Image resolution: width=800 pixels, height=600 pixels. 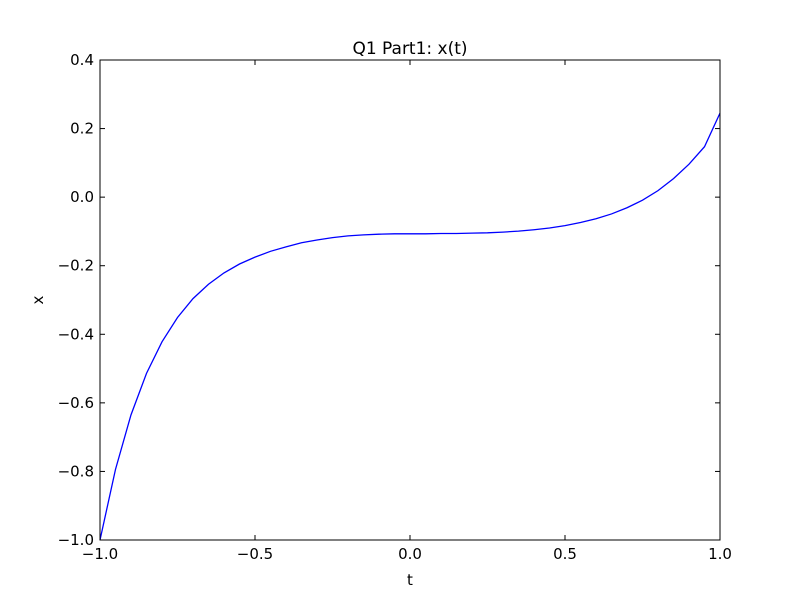 What do you see at coordinates (76, 266) in the screenshot?
I see `y-tick-label: −0.2` at bounding box center [76, 266].